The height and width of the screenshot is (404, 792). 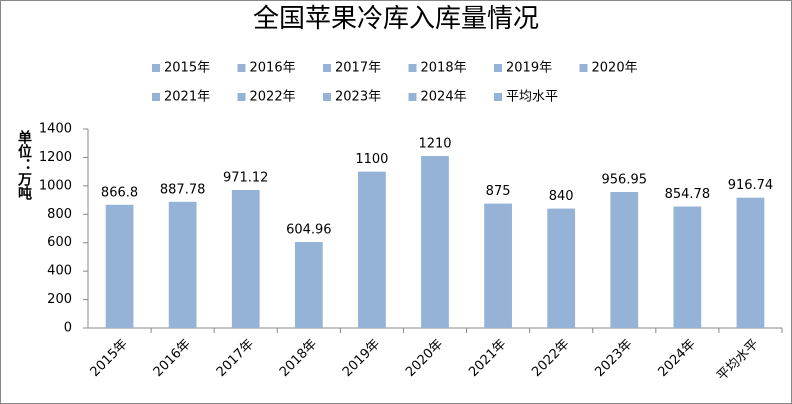 What do you see at coordinates (371, 159) in the screenshot?
I see `data-label: 1100` at bounding box center [371, 159].